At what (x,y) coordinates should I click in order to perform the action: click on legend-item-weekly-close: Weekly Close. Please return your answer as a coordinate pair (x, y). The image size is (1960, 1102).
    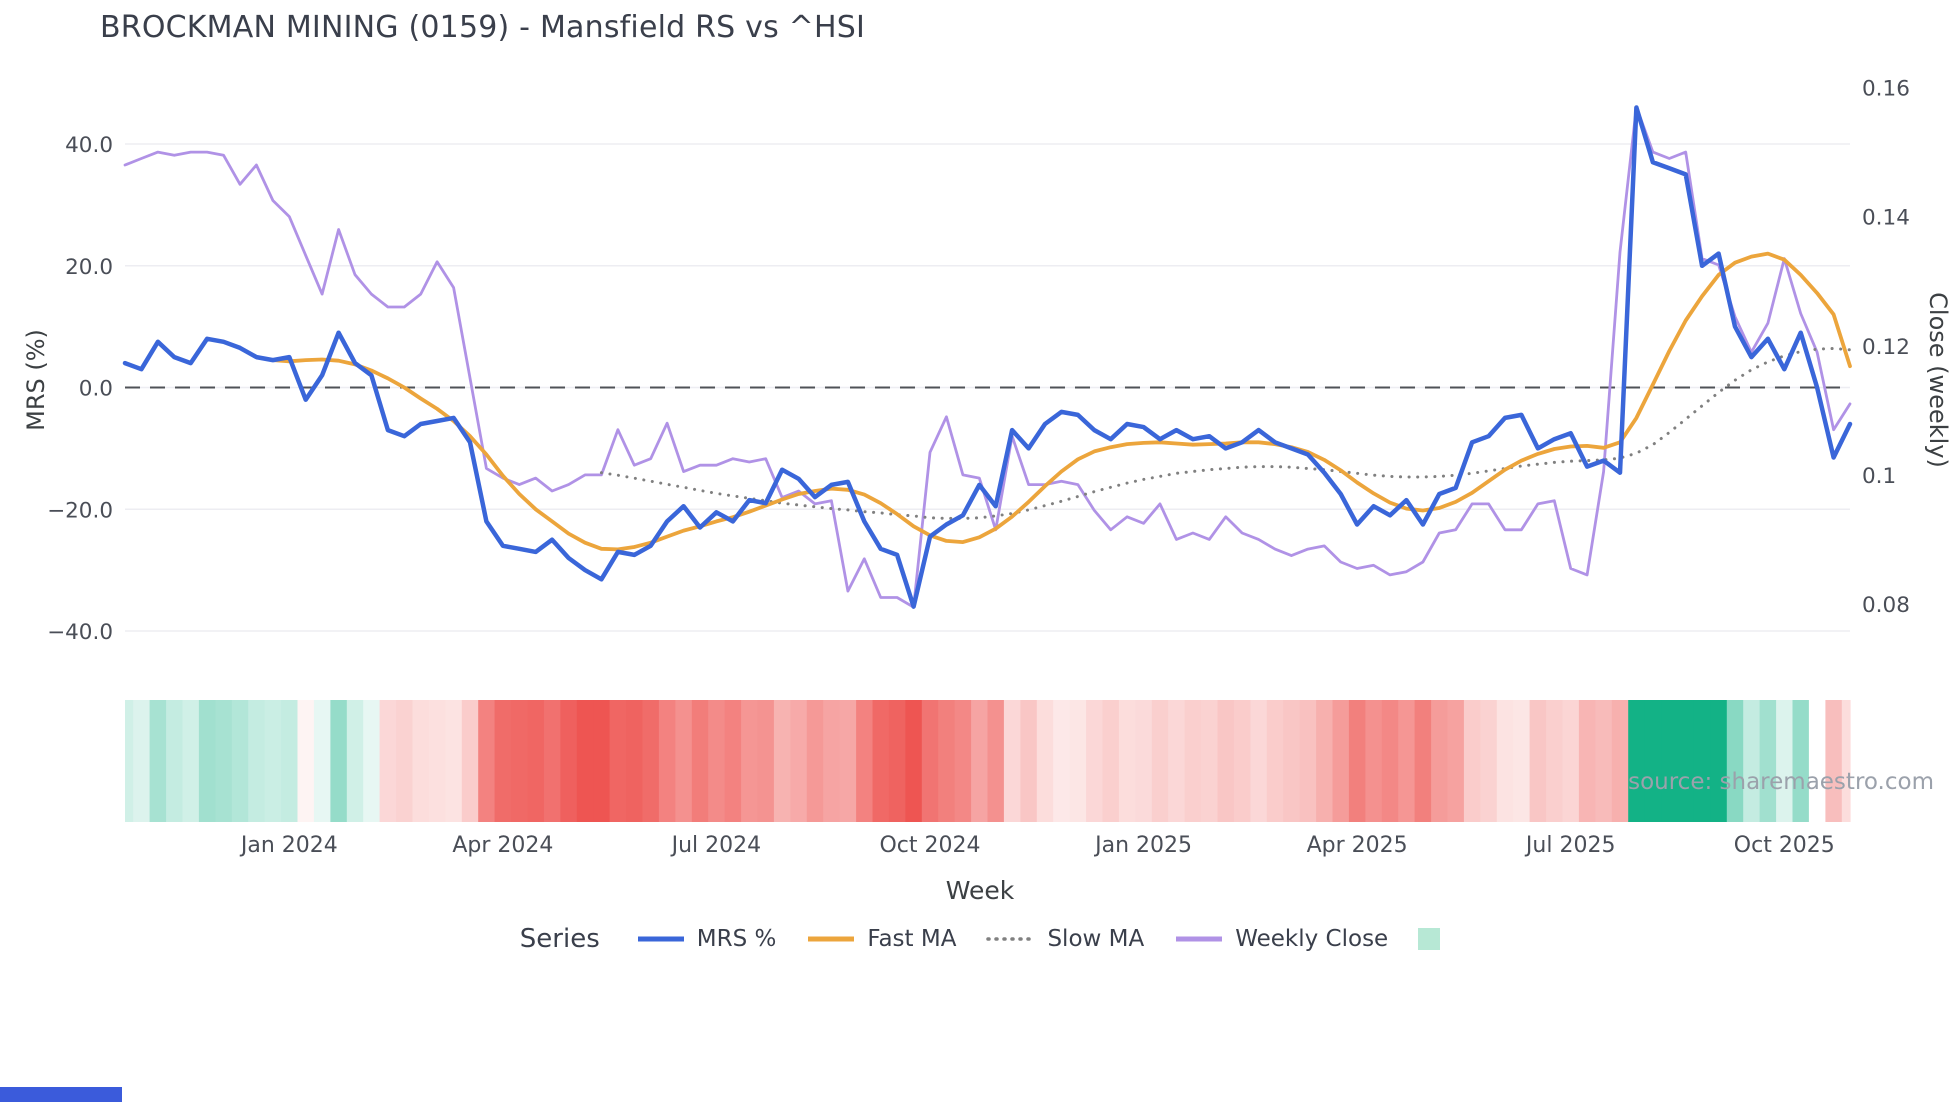
    Looking at the image, I should click on (1281, 939).